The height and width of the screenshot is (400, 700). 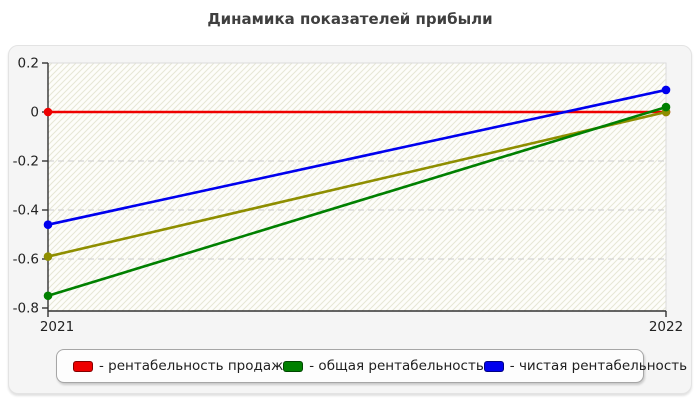 I want to click on legend-swatch-blue, so click(x=493, y=366).